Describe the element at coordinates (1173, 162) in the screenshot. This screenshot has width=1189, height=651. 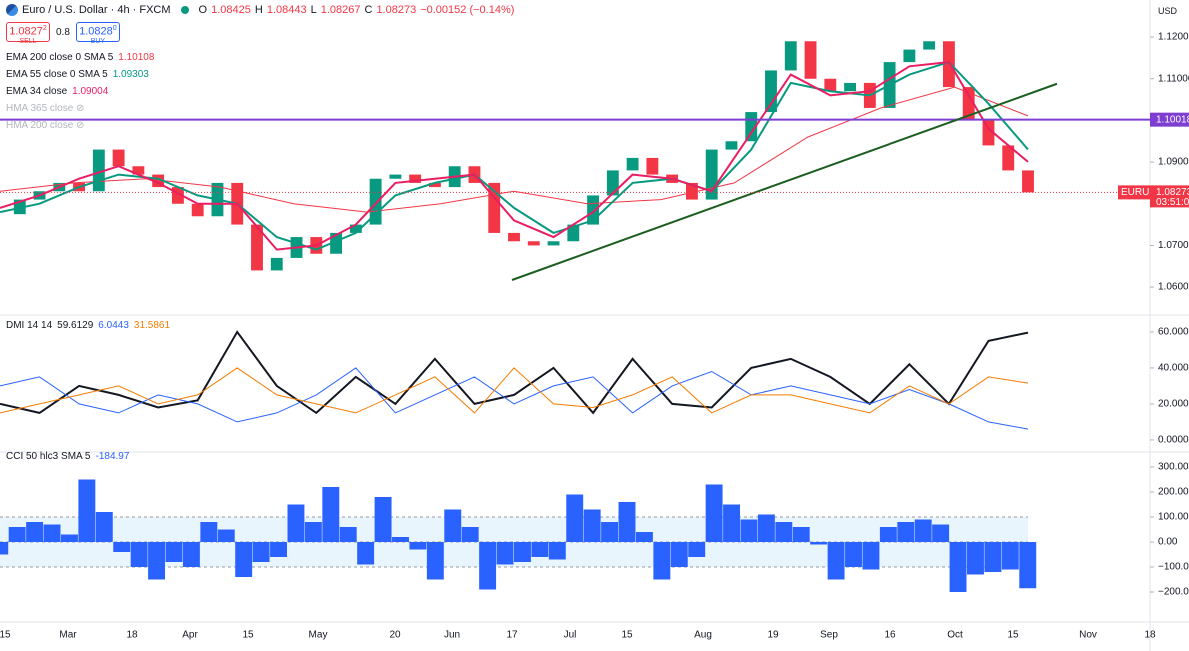
I see `y-tick-label: 1.09000` at that location.